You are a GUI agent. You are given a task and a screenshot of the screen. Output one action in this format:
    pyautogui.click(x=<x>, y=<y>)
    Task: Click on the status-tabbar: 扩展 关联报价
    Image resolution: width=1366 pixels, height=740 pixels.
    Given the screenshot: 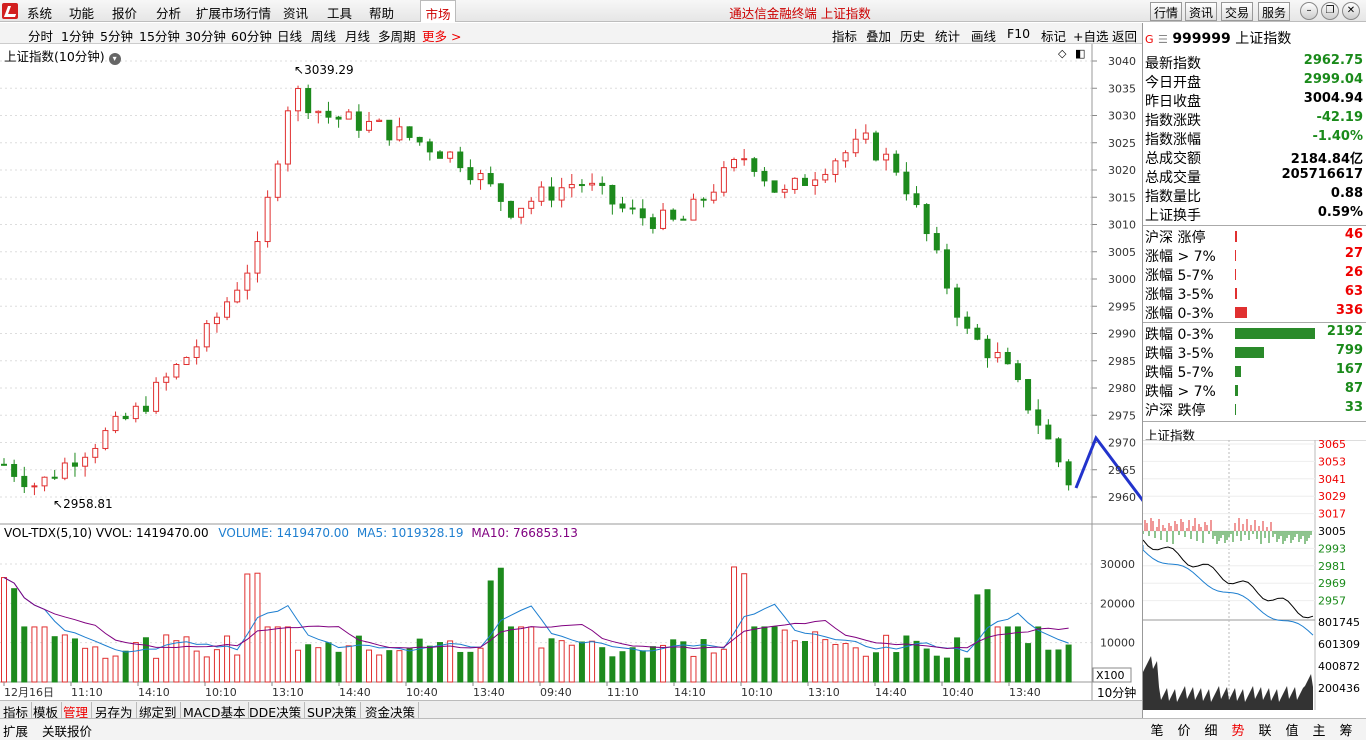 What is the action you would take?
    pyautogui.click(x=683, y=729)
    